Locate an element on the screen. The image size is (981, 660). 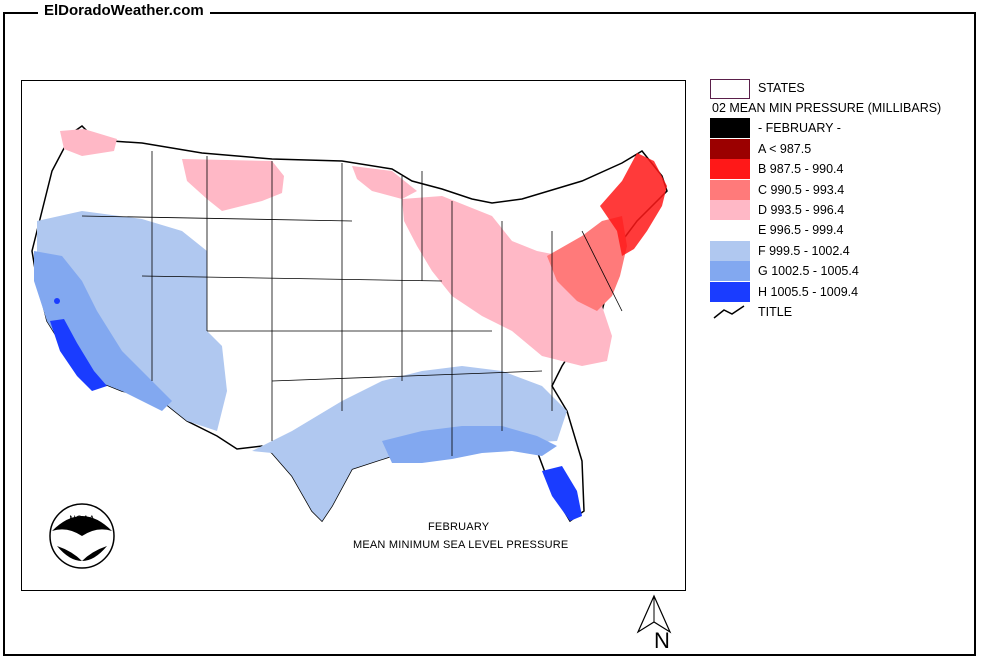
region-class-g-gulf is located at coordinates (469, 444).